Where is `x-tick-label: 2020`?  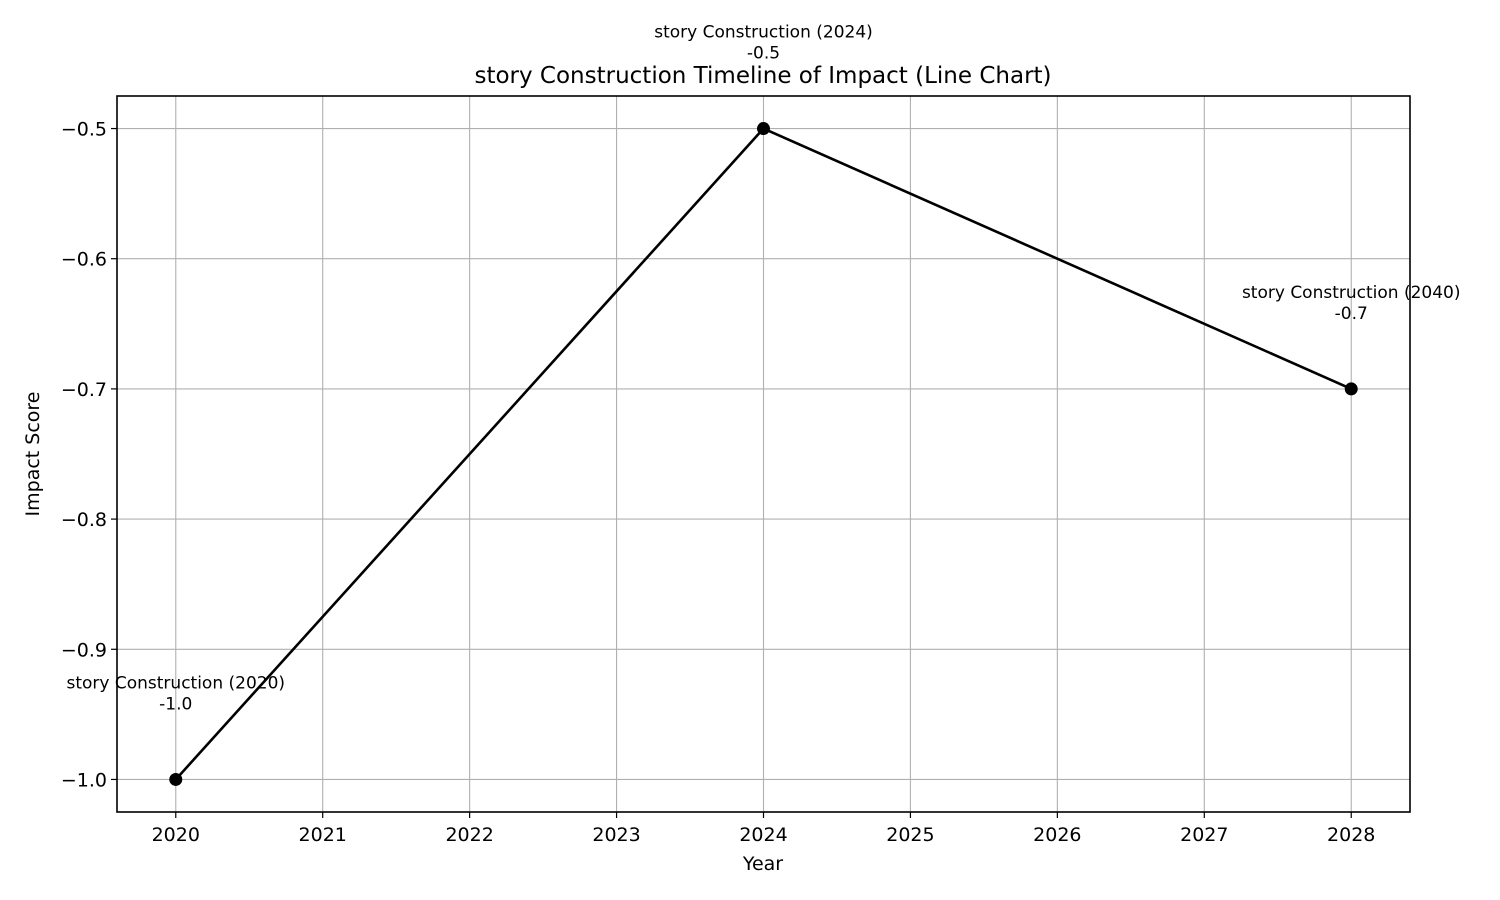
x-tick-label: 2020 is located at coordinates (176, 835).